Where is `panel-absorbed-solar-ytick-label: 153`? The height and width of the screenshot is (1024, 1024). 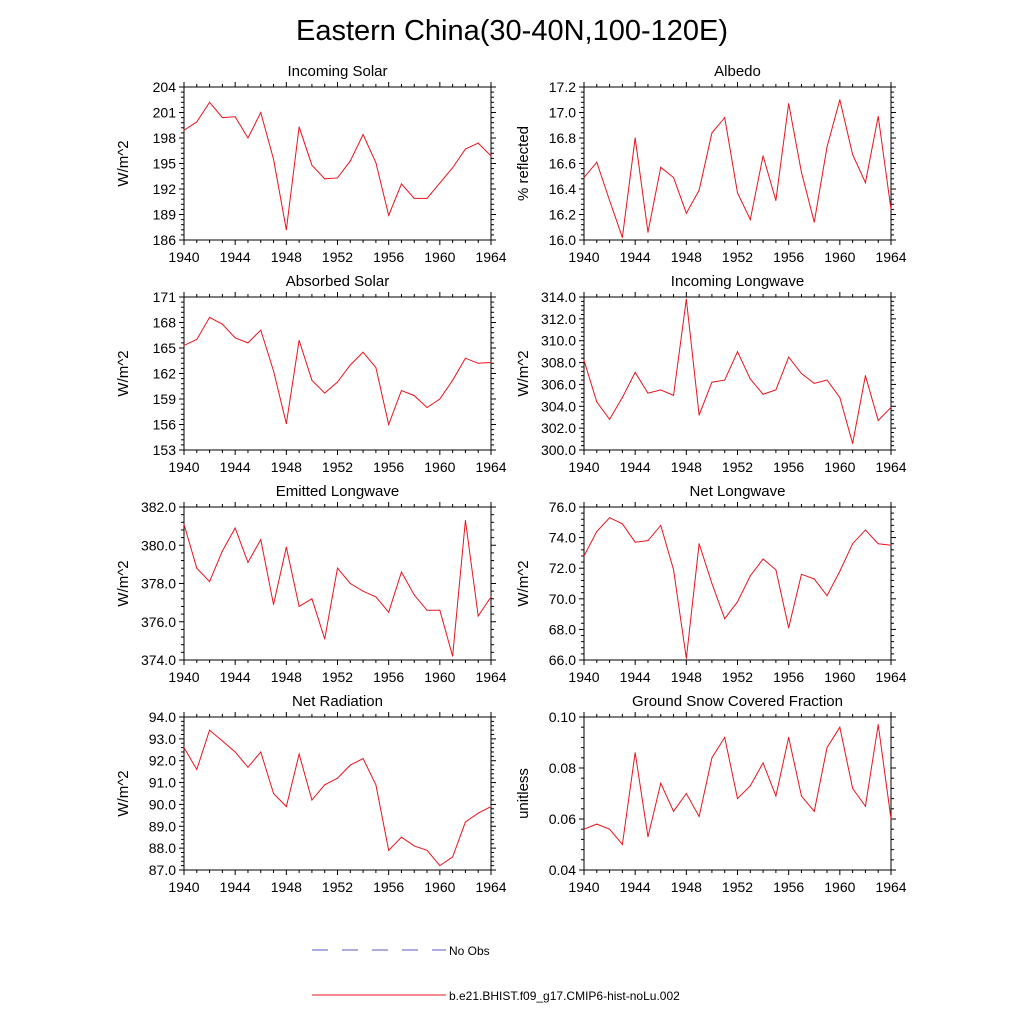 panel-absorbed-solar-ytick-label: 153 is located at coordinates (165, 450).